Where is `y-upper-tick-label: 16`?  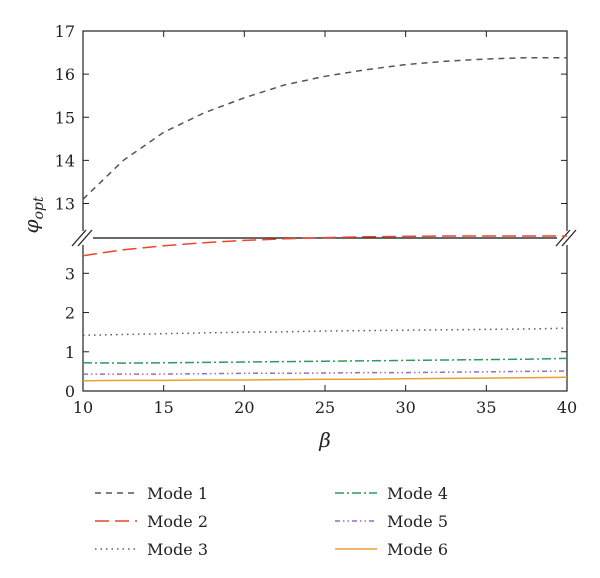
y-upper-tick-label: 16 is located at coordinates (65, 74).